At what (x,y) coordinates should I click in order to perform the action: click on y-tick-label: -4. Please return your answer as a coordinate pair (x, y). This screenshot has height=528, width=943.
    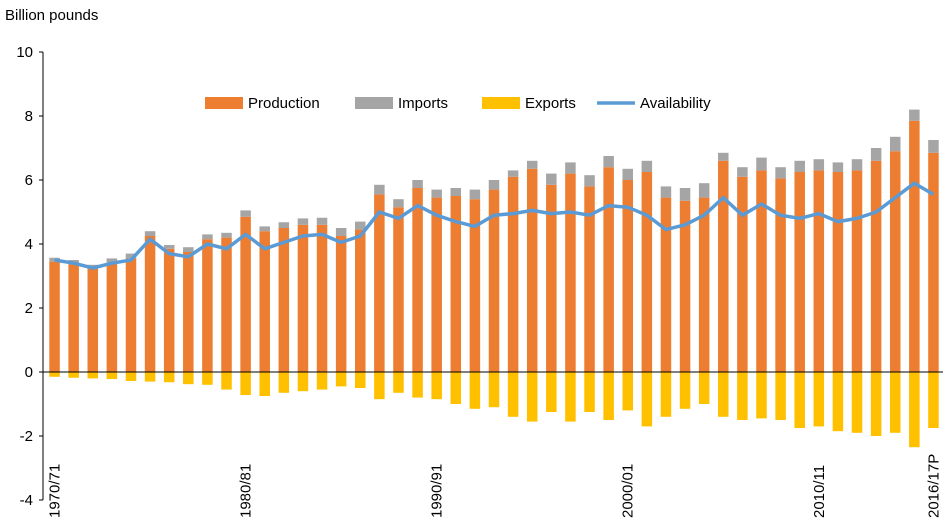
    Looking at the image, I should click on (26, 500).